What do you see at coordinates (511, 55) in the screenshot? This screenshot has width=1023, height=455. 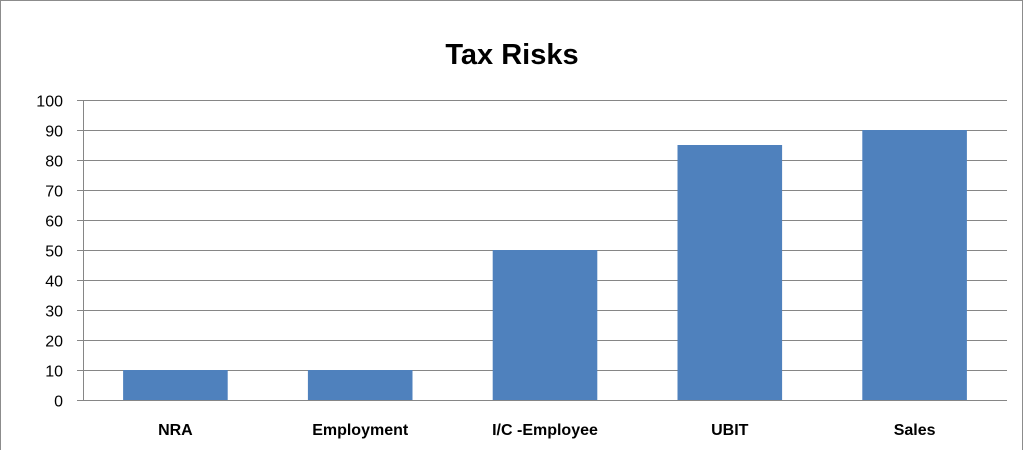 I see `chart-title: Tax Risks` at bounding box center [511, 55].